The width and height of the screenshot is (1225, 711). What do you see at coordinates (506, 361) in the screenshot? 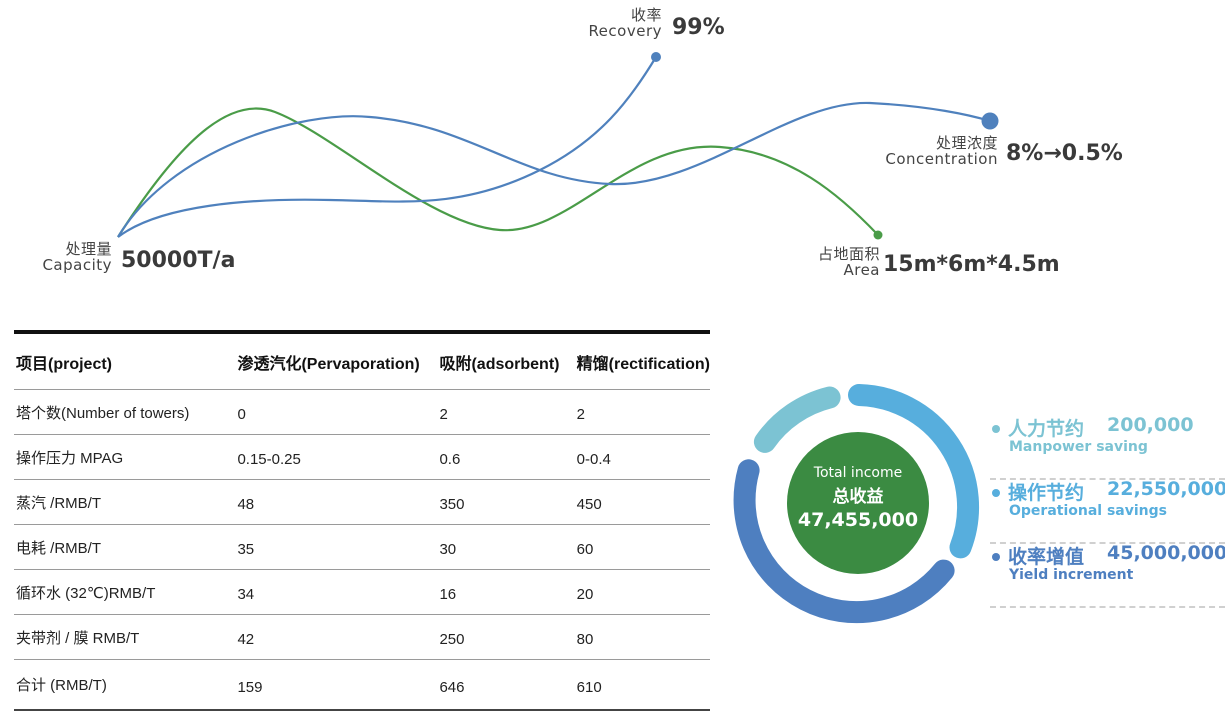
I see `header-adsorbent: 吸附(adsorbent)` at bounding box center [506, 361].